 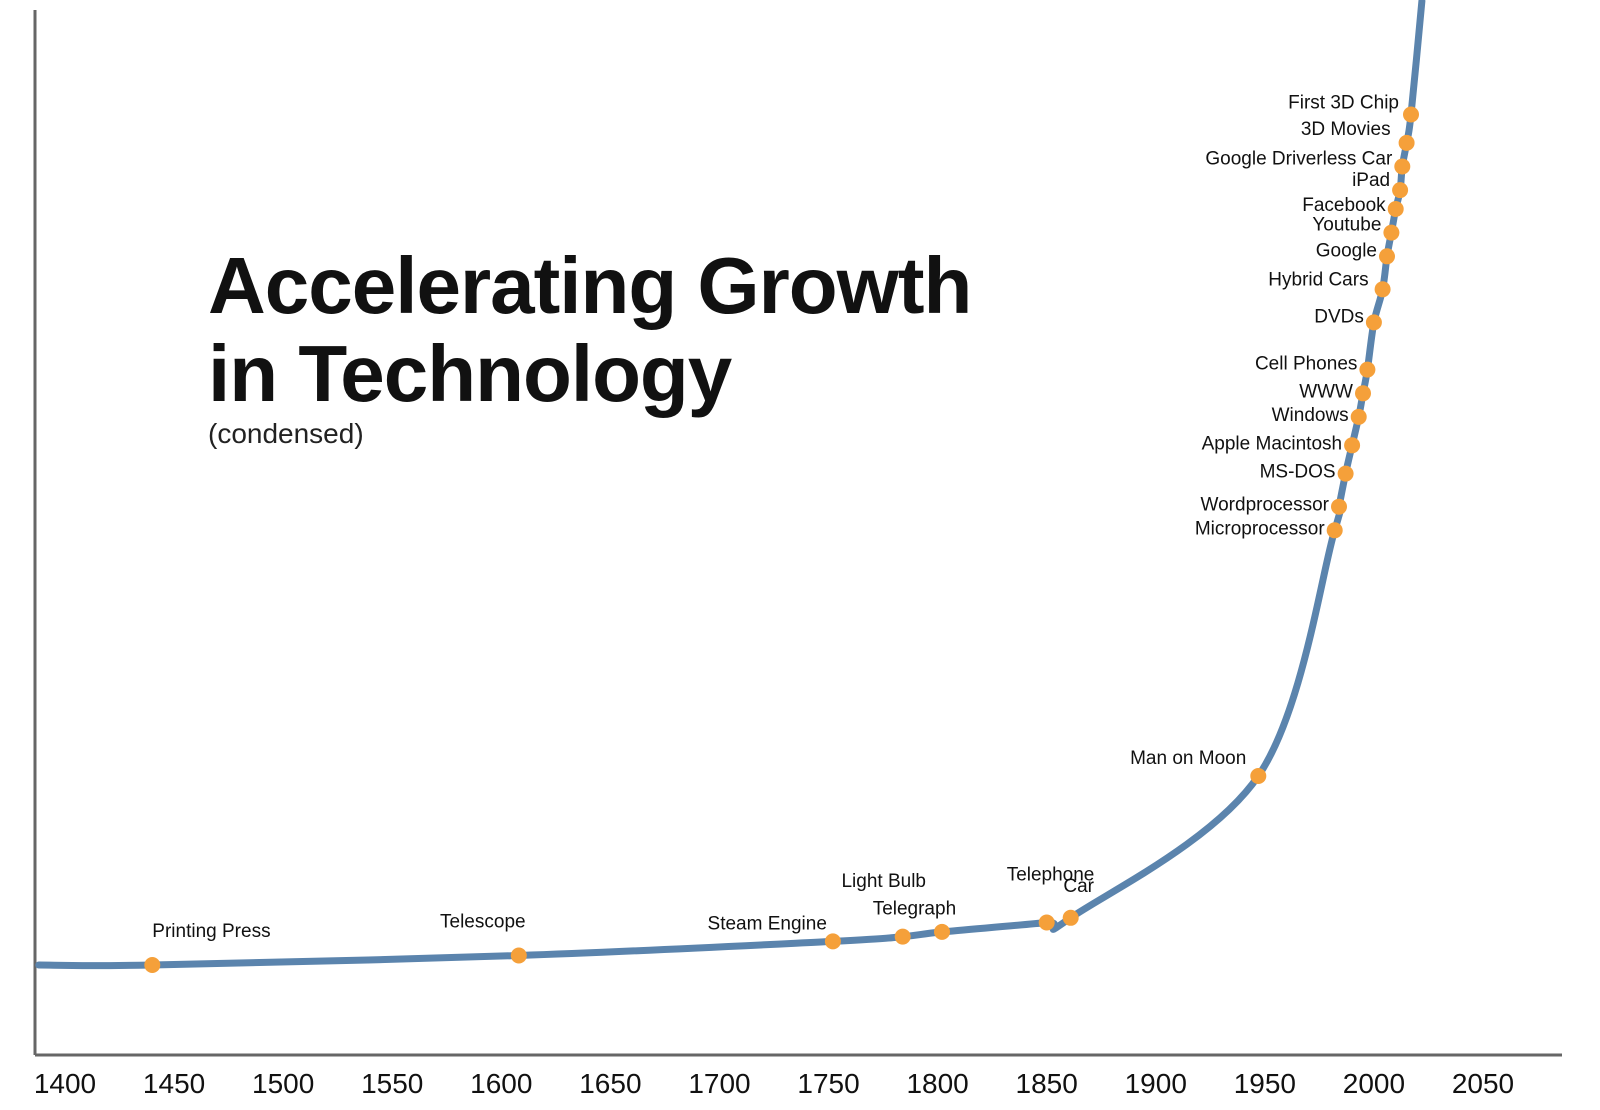 What do you see at coordinates (1483, 1083) in the screenshot?
I see `x-tick-label: 2050` at bounding box center [1483, 1083].